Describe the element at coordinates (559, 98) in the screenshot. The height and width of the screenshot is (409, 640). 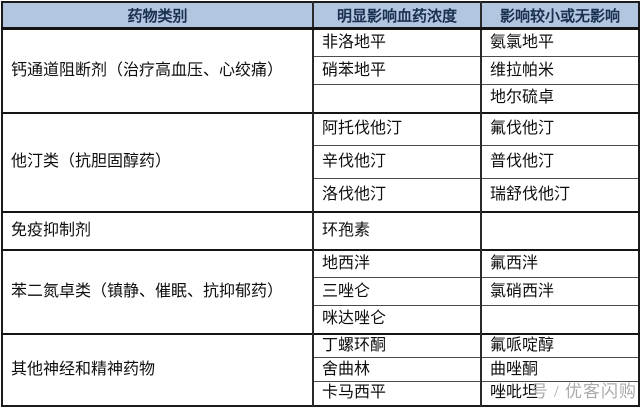
I see `unaffected-cell: 地尔硫卓` at that location.